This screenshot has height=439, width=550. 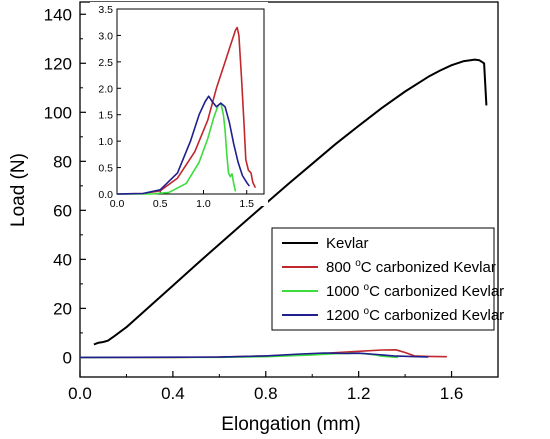 I want to click on inset-y-tick-label-4: 2.0, so click(x=105, y=89).